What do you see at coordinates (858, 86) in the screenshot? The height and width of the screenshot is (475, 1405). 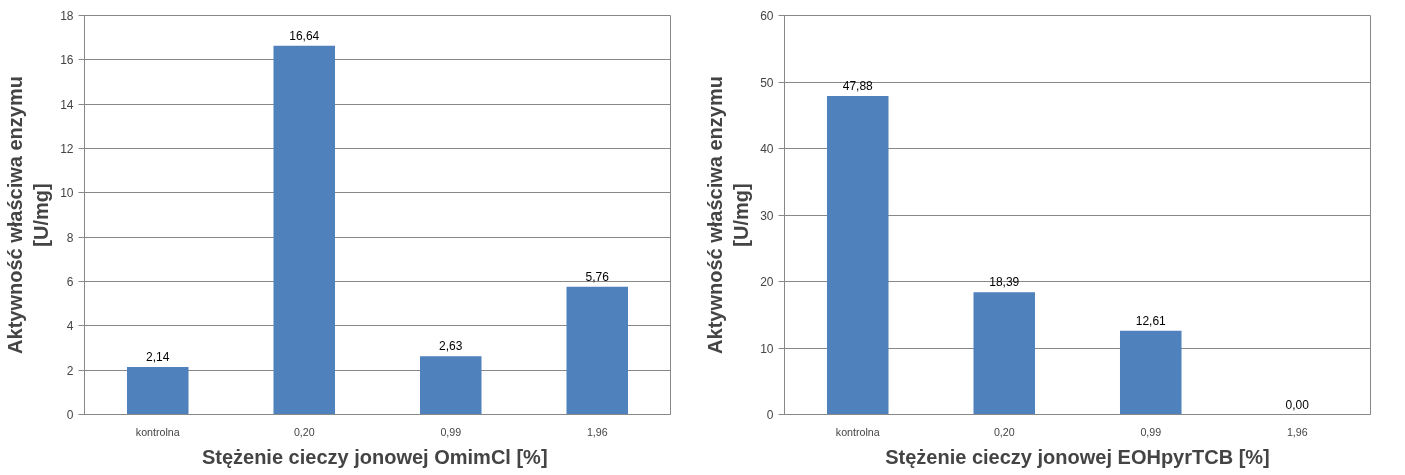 I see `data-label: 47,88` at bounding box center [858, 86].